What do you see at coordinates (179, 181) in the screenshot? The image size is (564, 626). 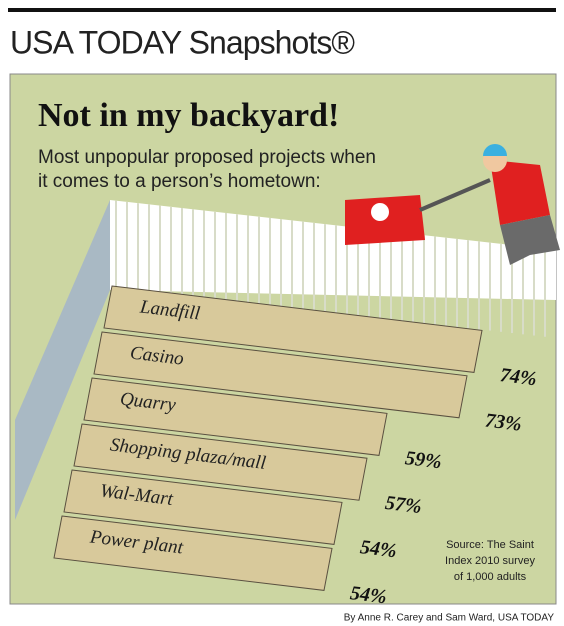 I see `subtitle: it comes to a person’s hometown:` at bounding box center [179, 181].